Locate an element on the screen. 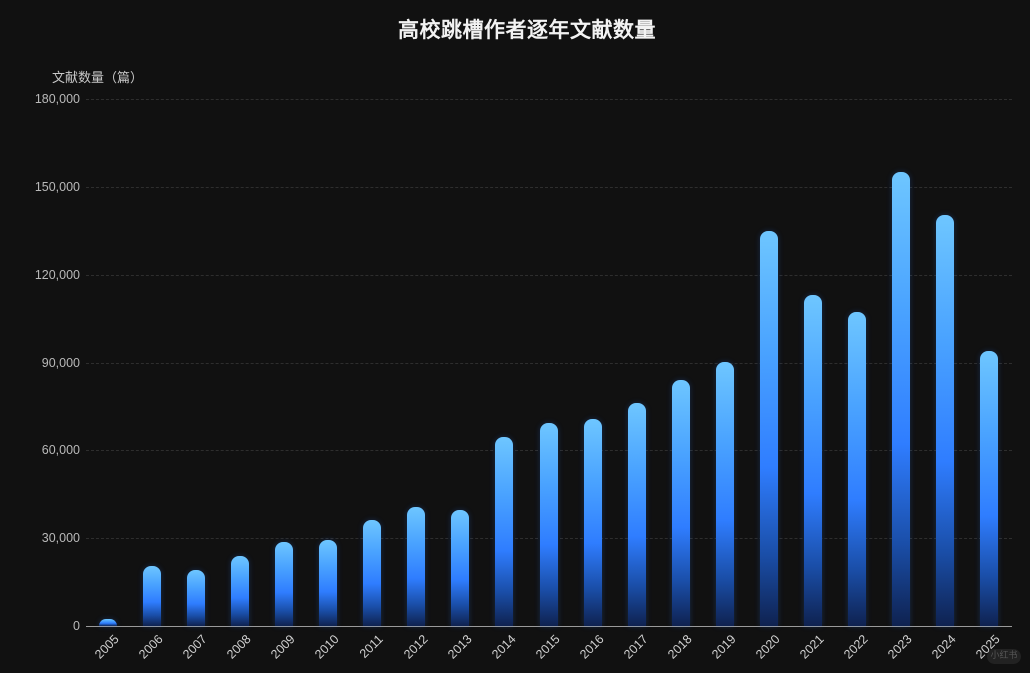 The width and height of the screenshot is (1030, 673). x-tick-label: 2009 is located at coordinates (283, 647).